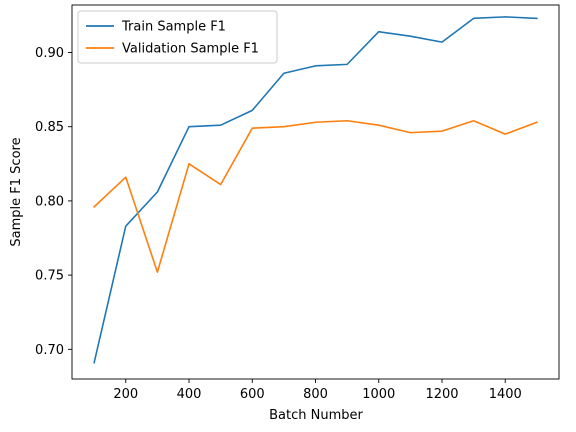 This screenshot has width=576, height=432. I want to click on y-tick-label: 0.85, so click(49, 127).